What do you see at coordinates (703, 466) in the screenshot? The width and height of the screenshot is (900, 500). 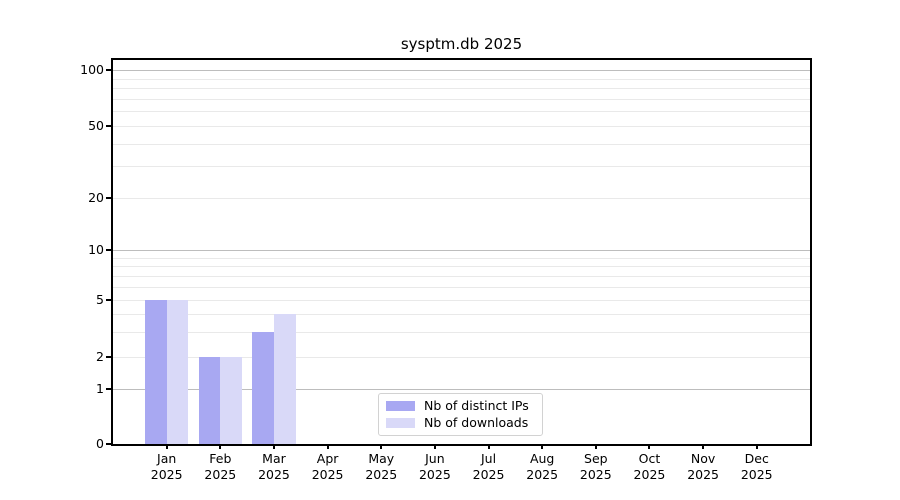 I see `x-tick-label-nov: Nov 2025` at bounding box center [703, 466].